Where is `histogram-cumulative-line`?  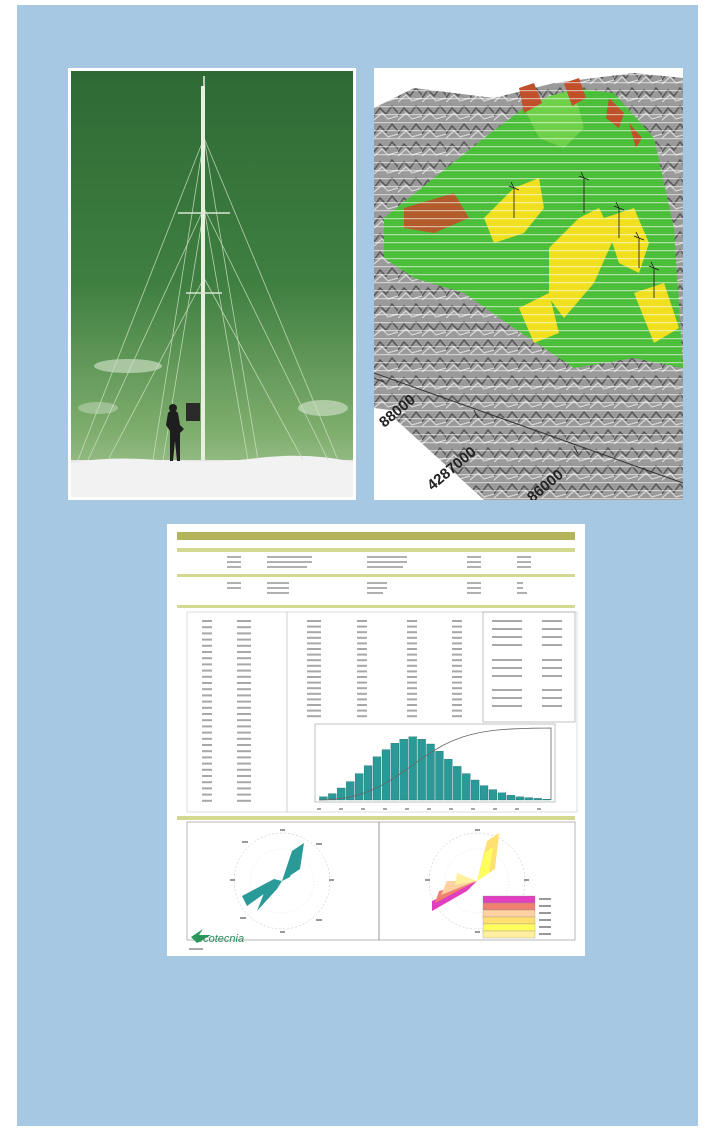 histogram-cumulative-line is located at coordinates (435, 764).